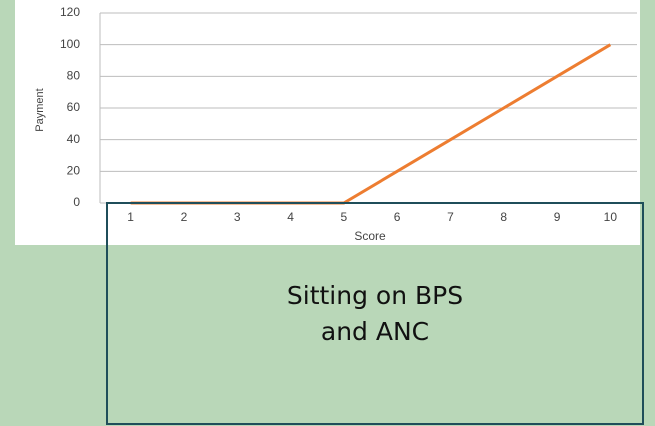  I want to click on y-tick-label: 0, so click(76, 202).